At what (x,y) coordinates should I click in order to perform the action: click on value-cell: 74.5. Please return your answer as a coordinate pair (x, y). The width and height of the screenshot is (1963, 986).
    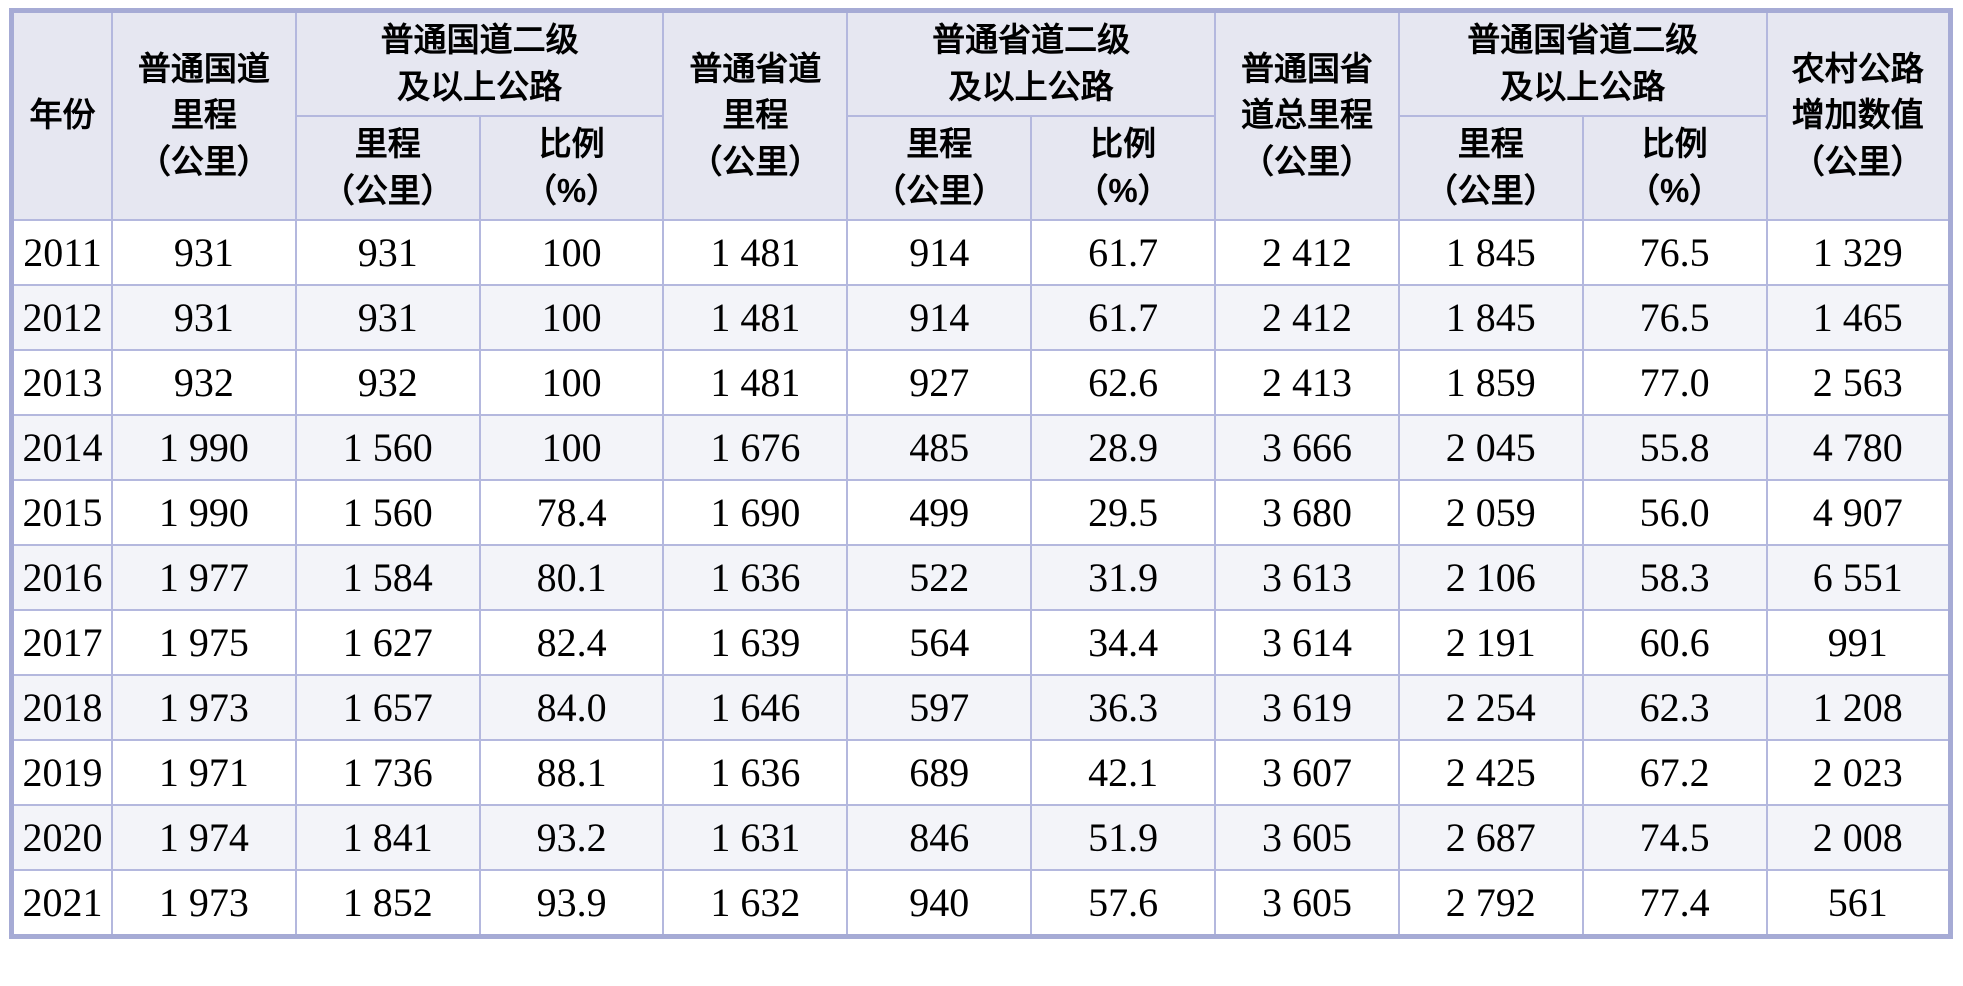
    Looking at the image, I should click on (1674, 837).